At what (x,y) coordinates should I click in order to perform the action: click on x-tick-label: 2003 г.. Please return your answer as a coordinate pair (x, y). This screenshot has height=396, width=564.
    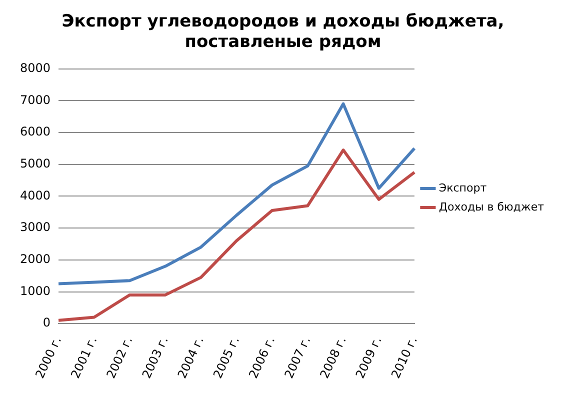
    Looking at the image, I should click on (155, 357).